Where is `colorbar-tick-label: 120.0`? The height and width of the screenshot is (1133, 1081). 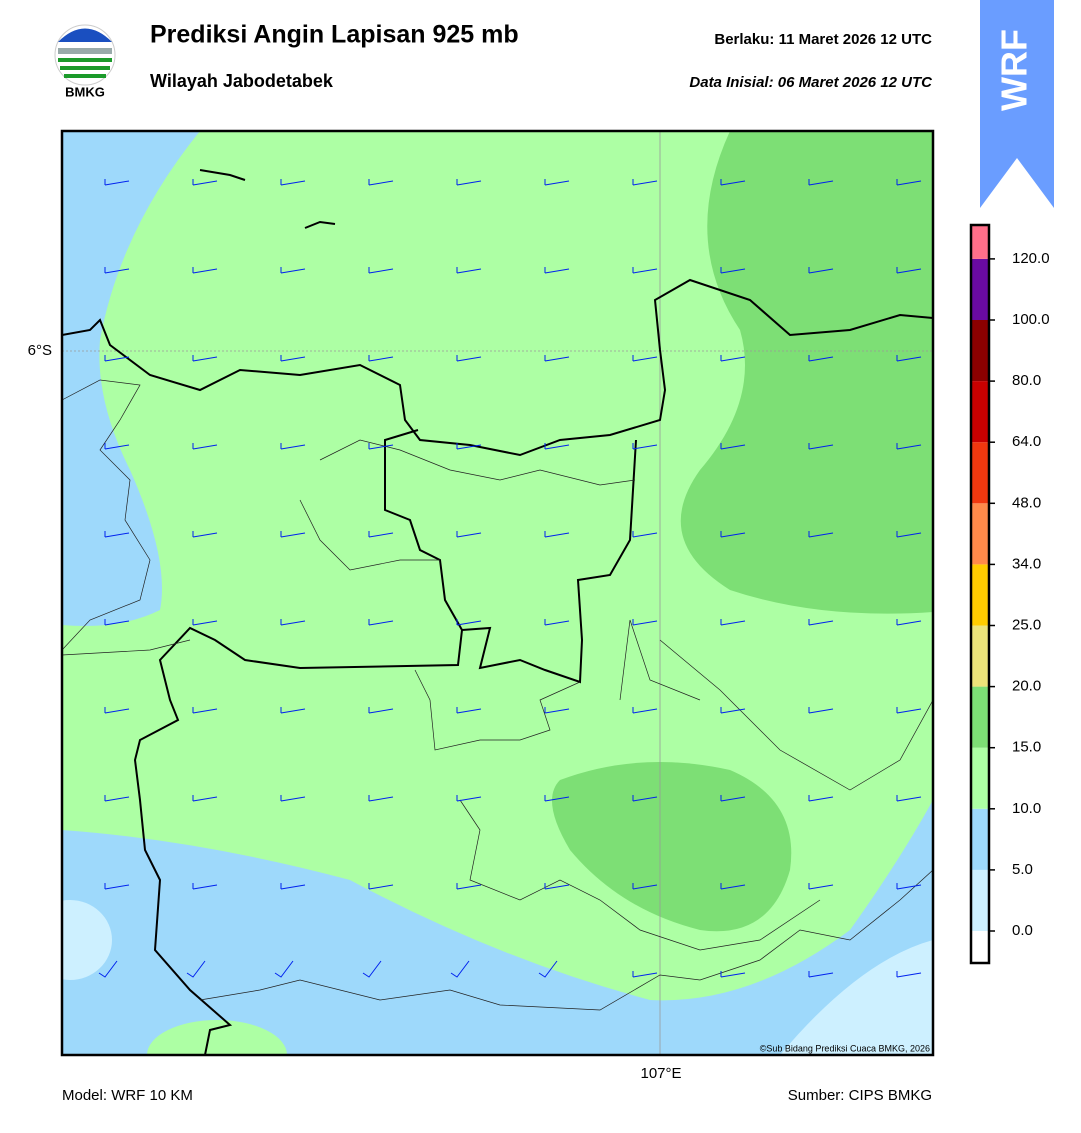
colorbar-tick-label: 120.0 is located at coordinates (1031, 258).